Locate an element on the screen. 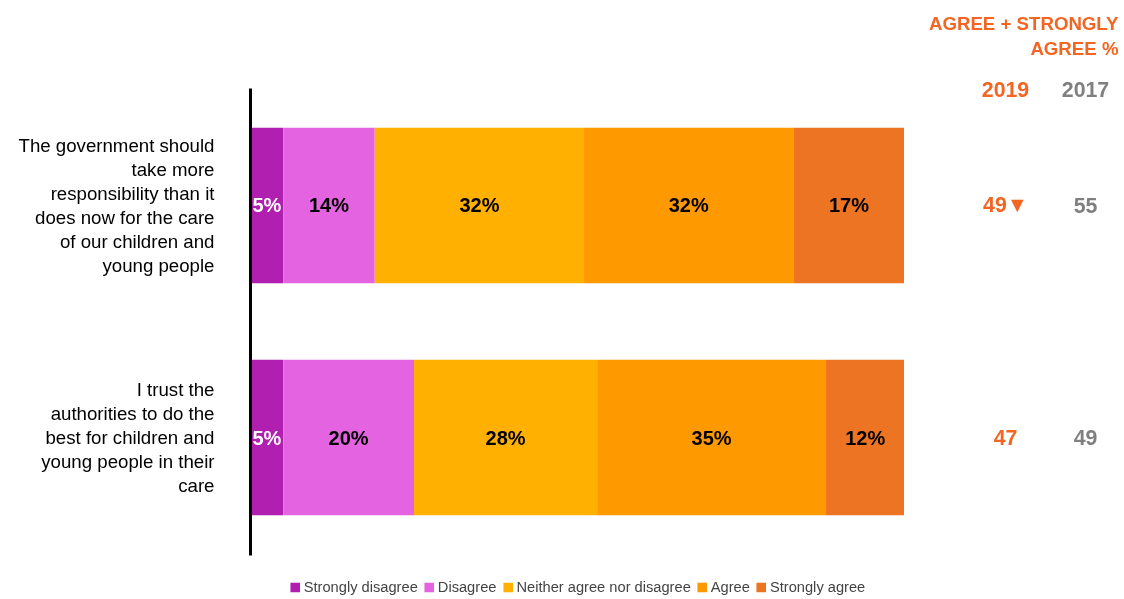 Image resolution: width=1124 pixels, height=599 pixels. text: 47 is located at coordinates (1005, 438).